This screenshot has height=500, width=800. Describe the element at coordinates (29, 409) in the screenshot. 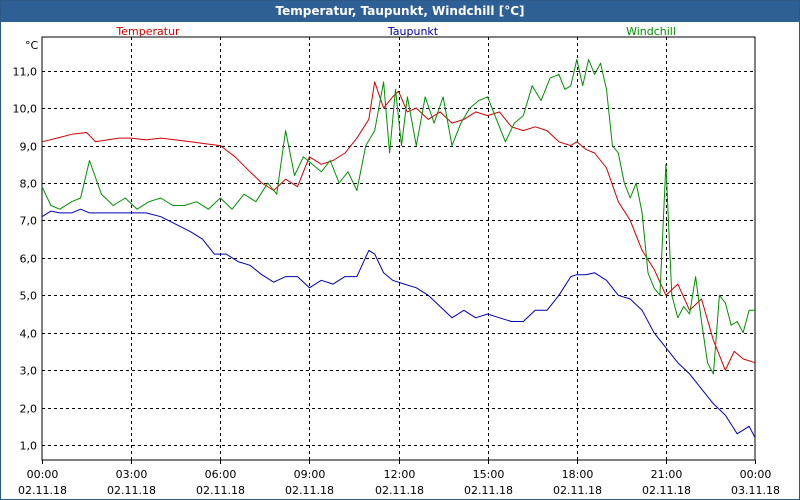

I see `y-tick-label: 2,0` at that location.